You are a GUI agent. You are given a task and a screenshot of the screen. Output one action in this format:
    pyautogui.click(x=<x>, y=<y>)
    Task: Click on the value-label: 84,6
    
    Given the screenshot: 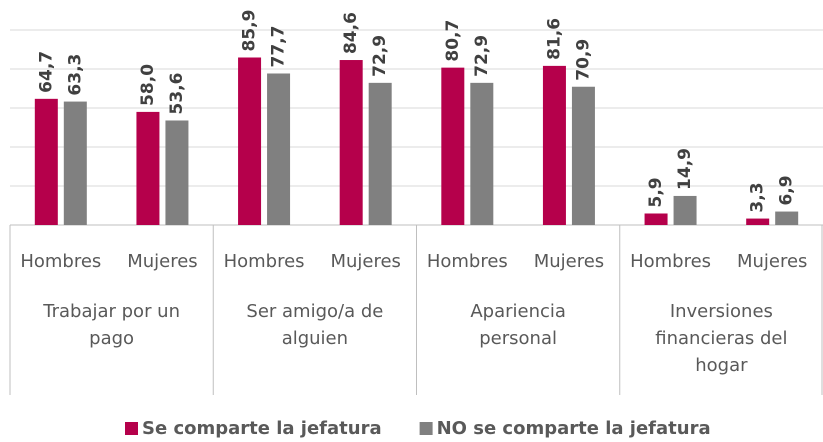 What is the action you would take?
    pyautogui.click(x=351, y=33)
    